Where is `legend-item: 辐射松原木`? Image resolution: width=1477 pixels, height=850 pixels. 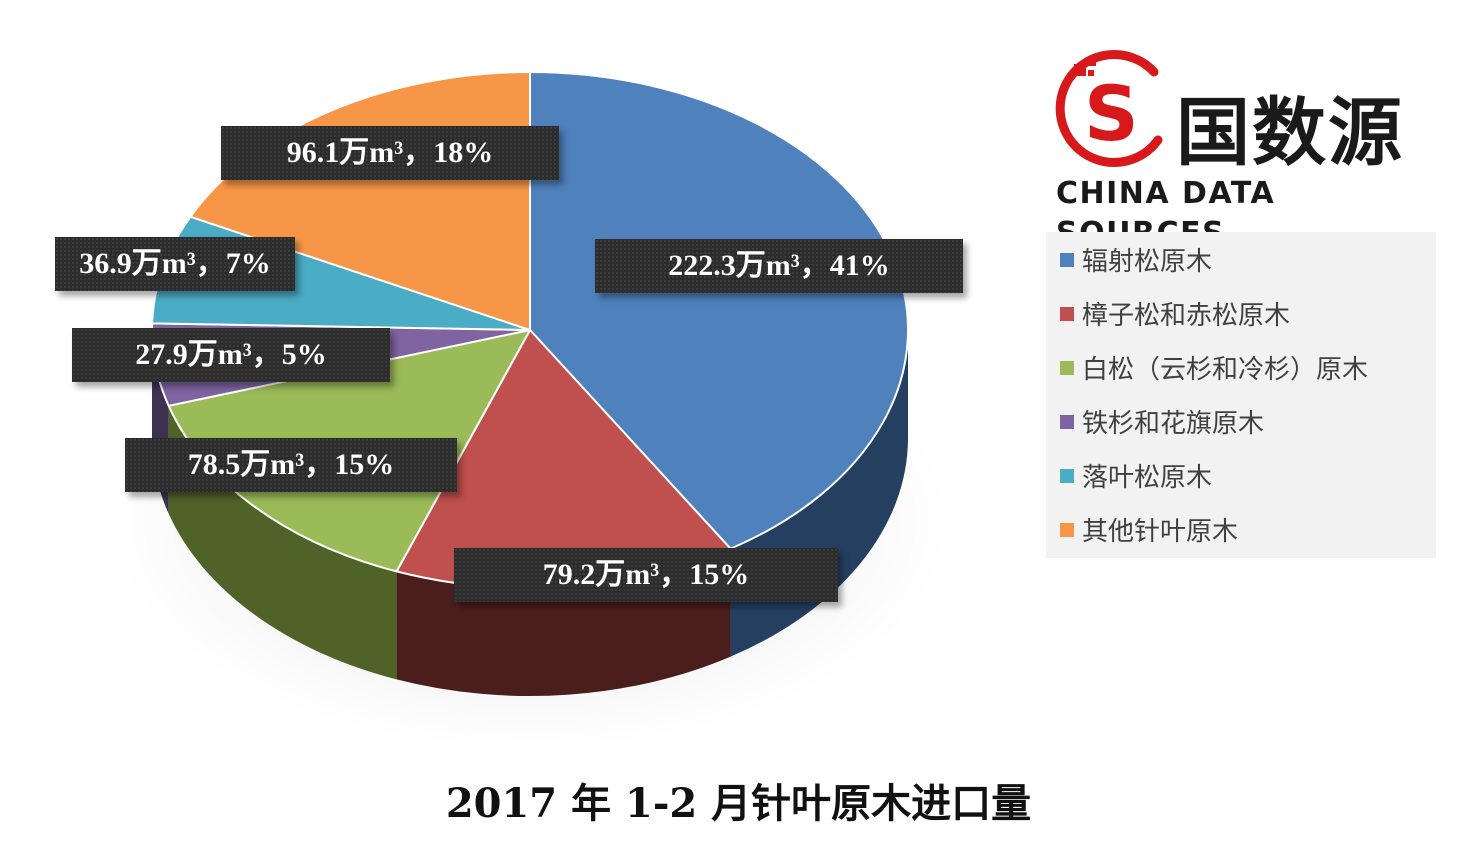 legend-item: 辐射松原木 is located at coordinates (1136, 262).